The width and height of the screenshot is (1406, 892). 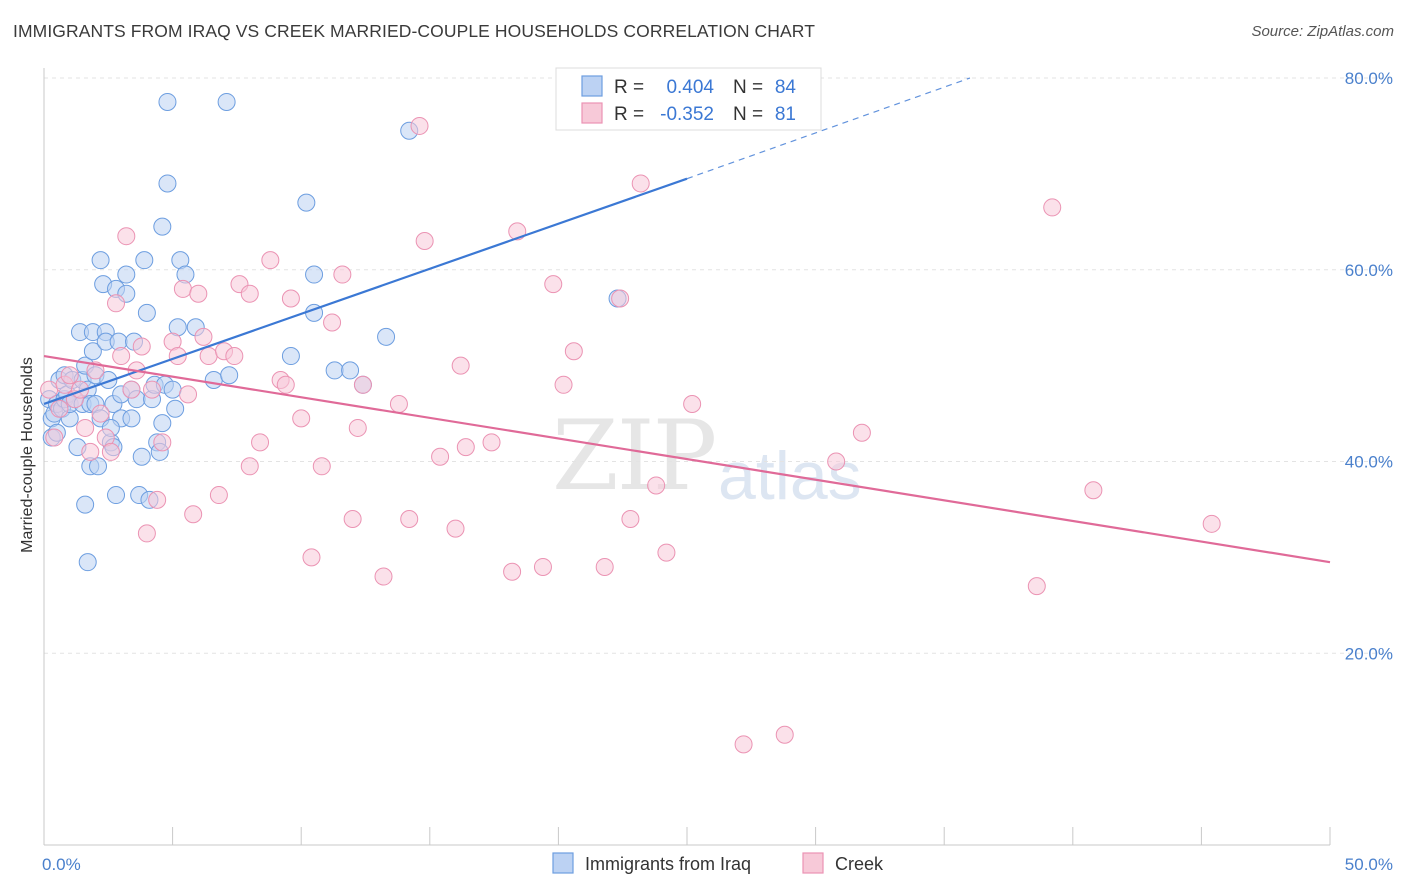 What do you see at coordinates (668, 864) in the screenshot?
I see `series-legend-label: Immigrants from Iraq` at bounding box center [668, 864].